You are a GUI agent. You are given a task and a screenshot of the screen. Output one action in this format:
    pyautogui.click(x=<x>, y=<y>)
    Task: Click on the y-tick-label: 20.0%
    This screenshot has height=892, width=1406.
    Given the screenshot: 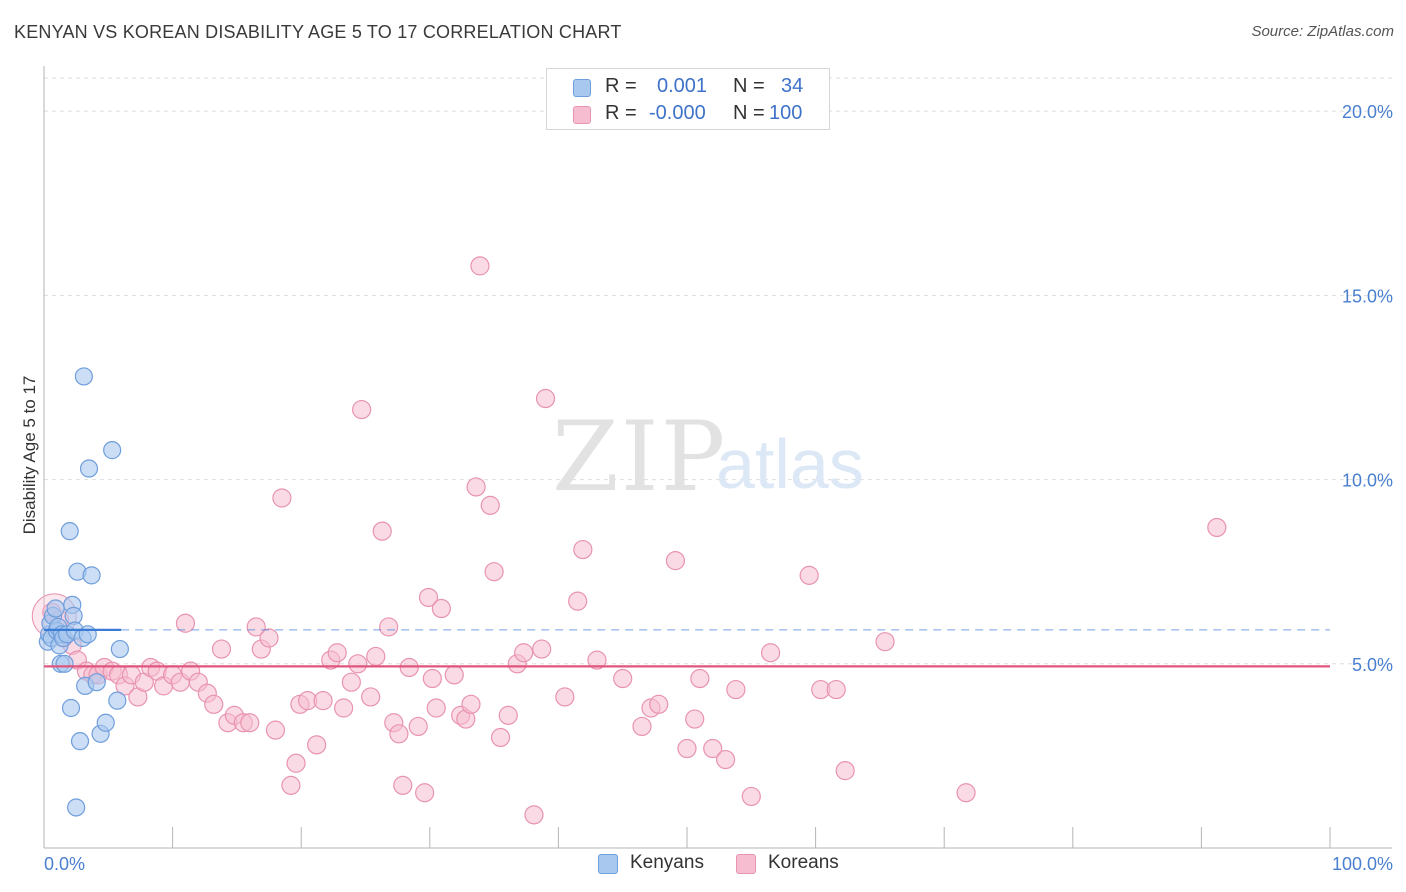 What is the action you would take?
    pyautogui.click(x=1367, y=112)
    